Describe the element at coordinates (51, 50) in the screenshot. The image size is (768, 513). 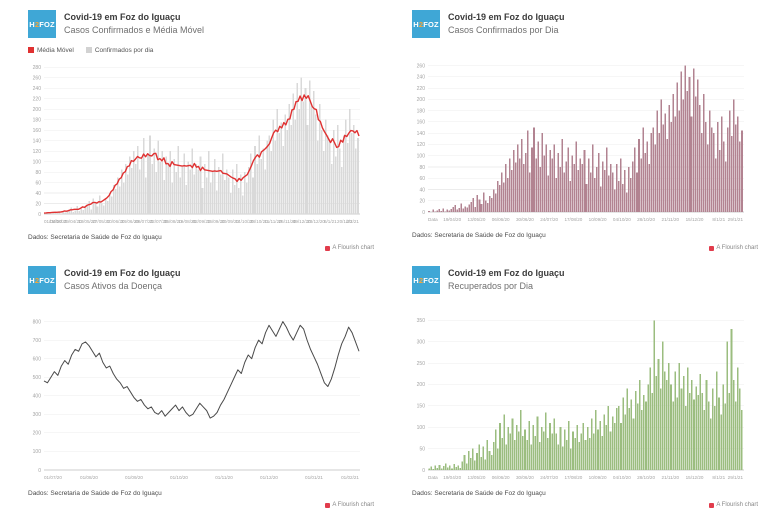
I see `legend-item-media-movel: Média Móvel` at that location.